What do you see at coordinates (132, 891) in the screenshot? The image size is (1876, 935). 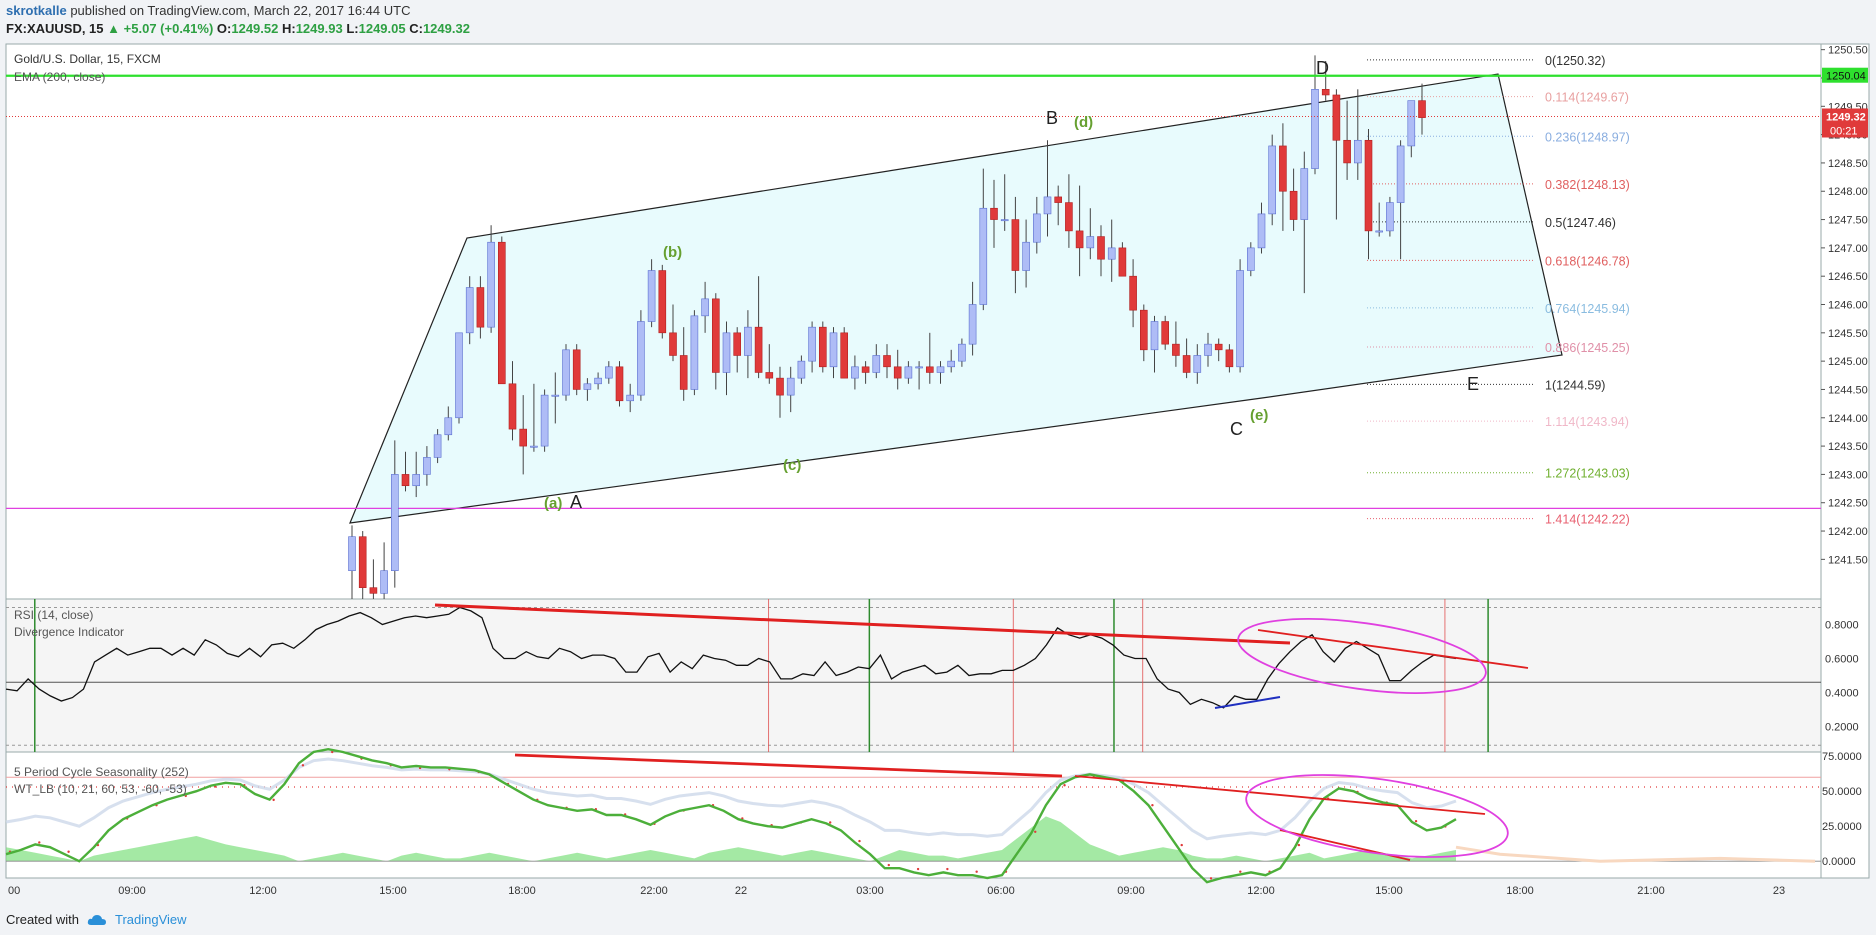 I see `time-tick-label: 09:00` at bounding box center [132, 891].